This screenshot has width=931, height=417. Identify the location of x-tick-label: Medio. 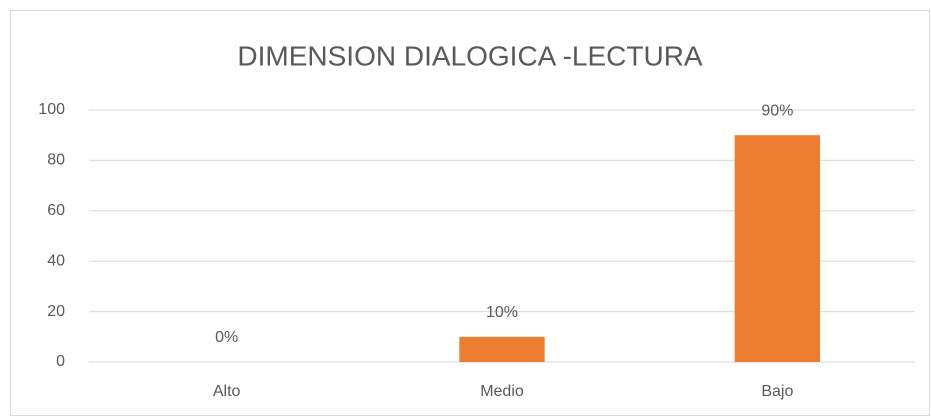
(502, 391).